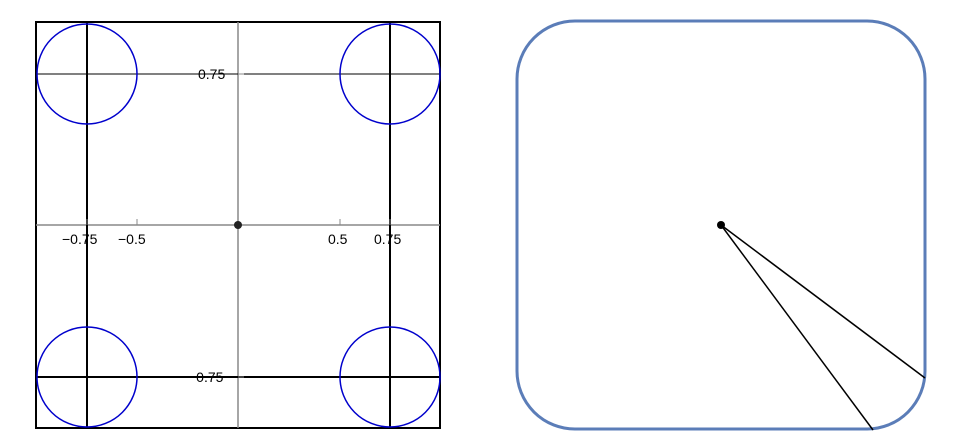  I want to click on y-tick-label: −0.75, so click(206, 377).